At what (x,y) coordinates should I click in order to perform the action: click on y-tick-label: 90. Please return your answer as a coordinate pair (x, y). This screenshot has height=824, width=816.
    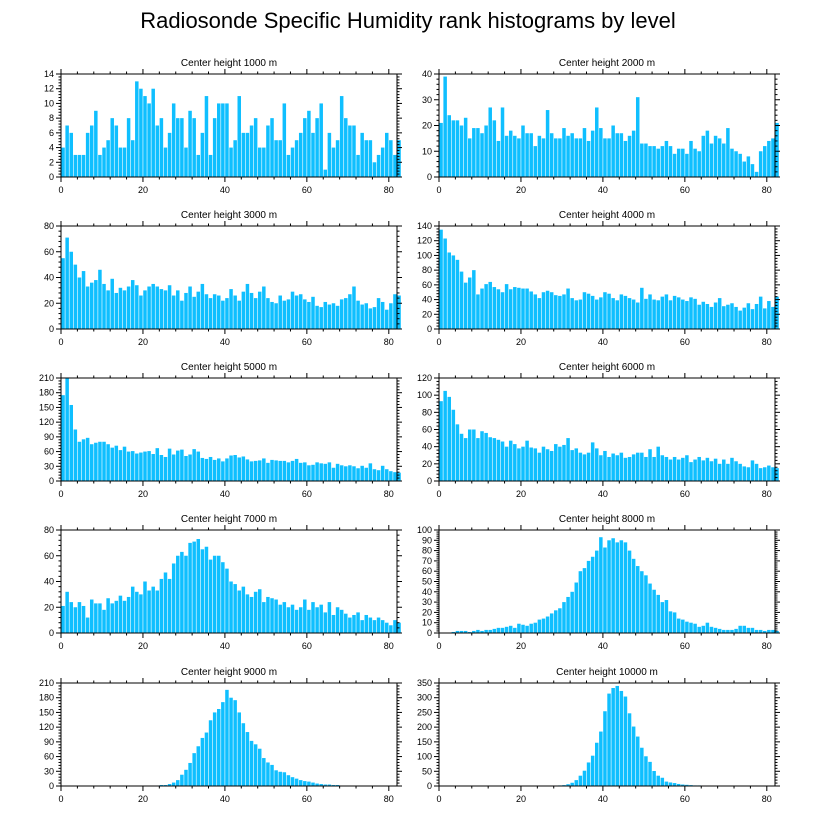
    Looking at the image, I should click on (427, 540).